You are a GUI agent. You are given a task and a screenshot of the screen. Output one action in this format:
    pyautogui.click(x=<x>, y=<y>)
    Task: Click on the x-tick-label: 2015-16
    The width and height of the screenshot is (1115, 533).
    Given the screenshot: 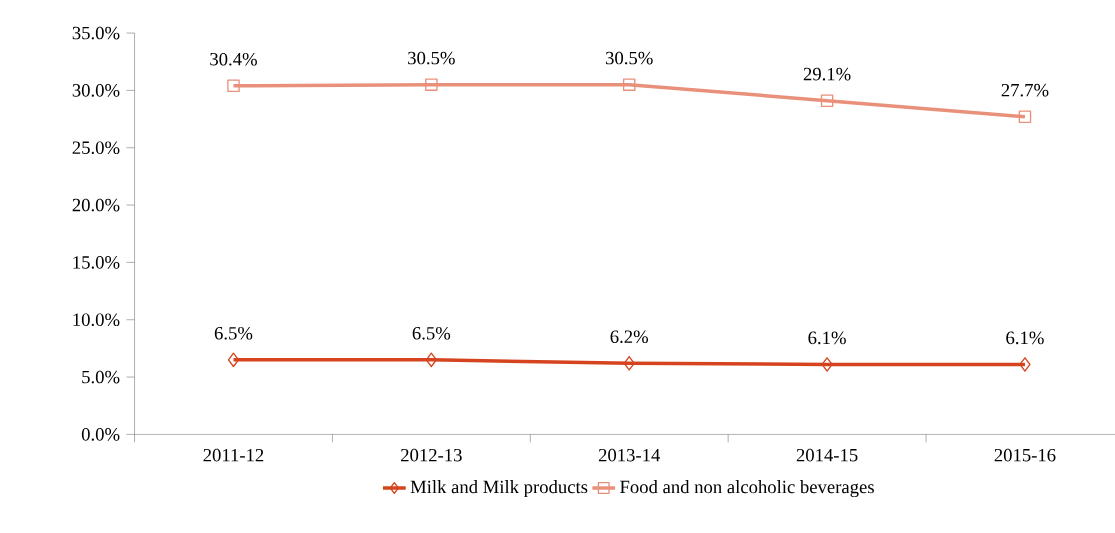 What is the action you would take?
    pyautogui.click(x=1025, y=455)
    